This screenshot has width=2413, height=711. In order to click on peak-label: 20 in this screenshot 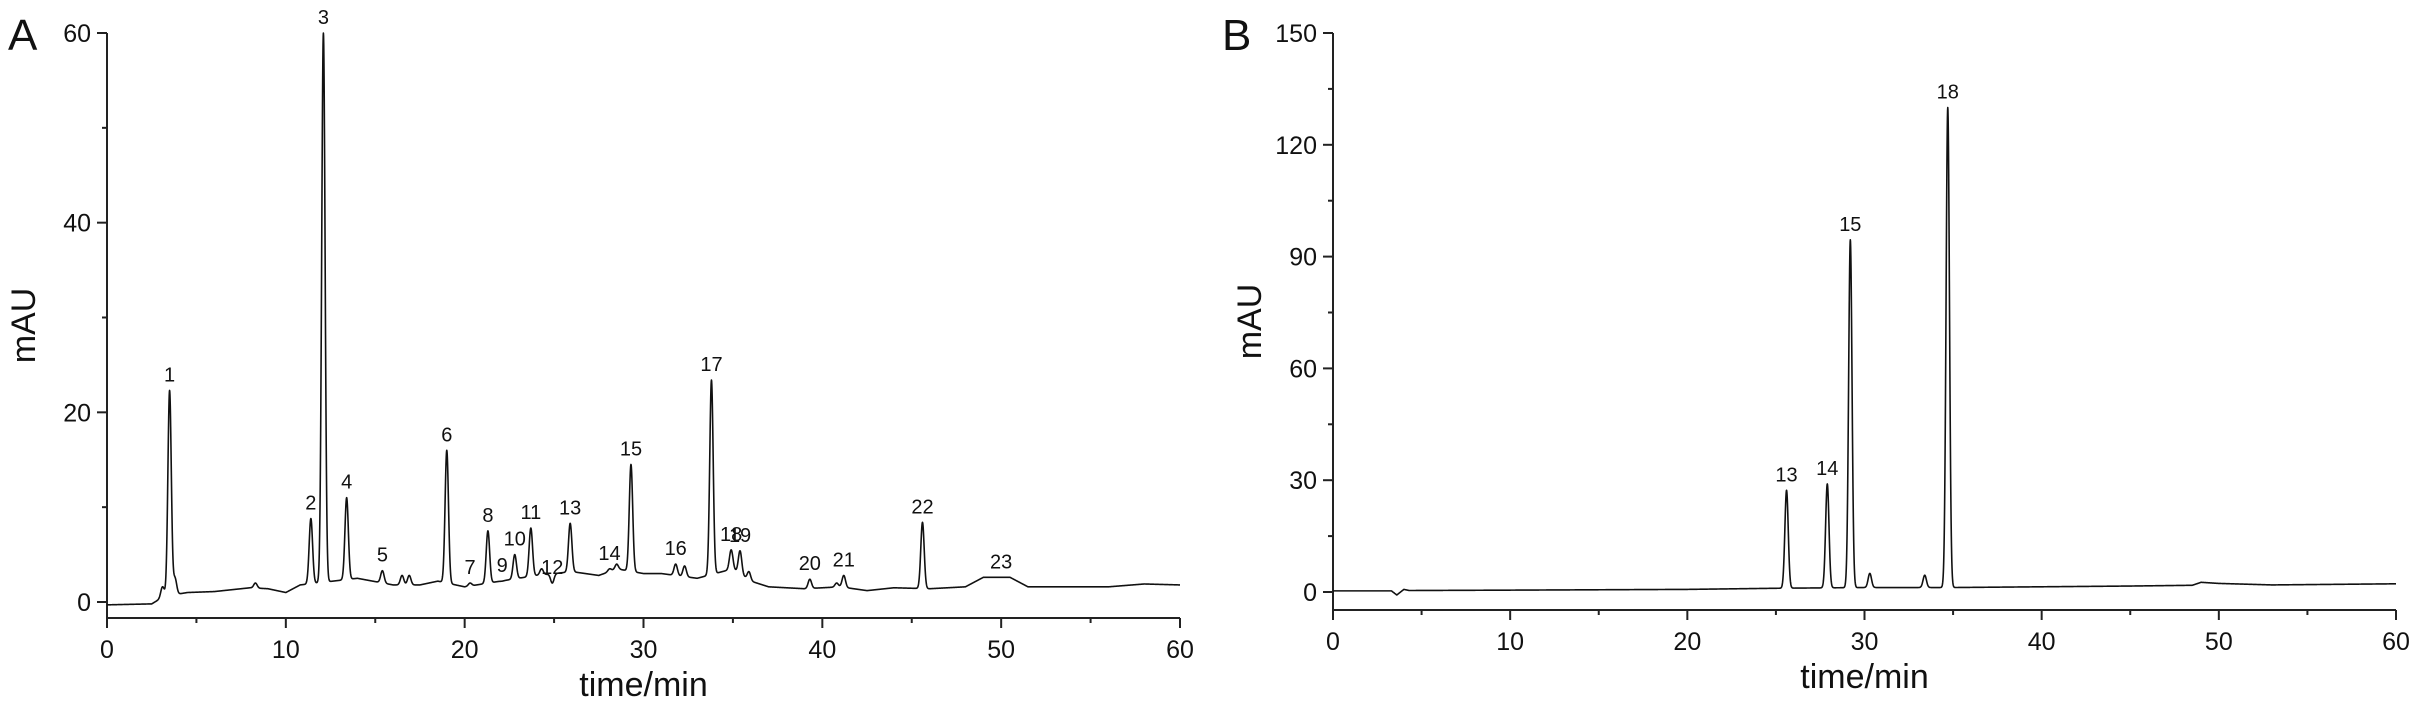, I will do `click(810, 564)`.